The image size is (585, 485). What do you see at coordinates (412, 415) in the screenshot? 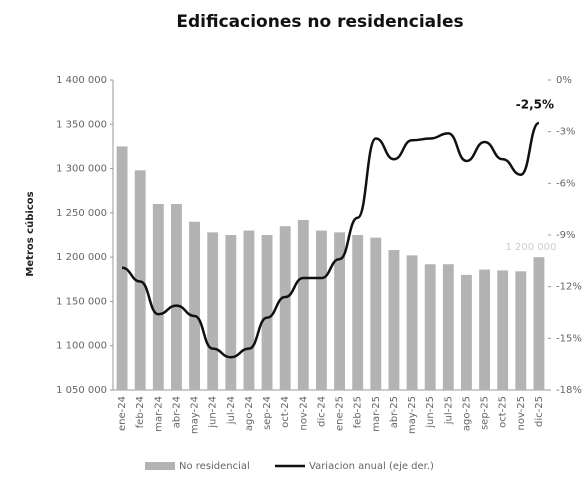
I see `x-tick-label: may-25` at bounding box center [412, 415].